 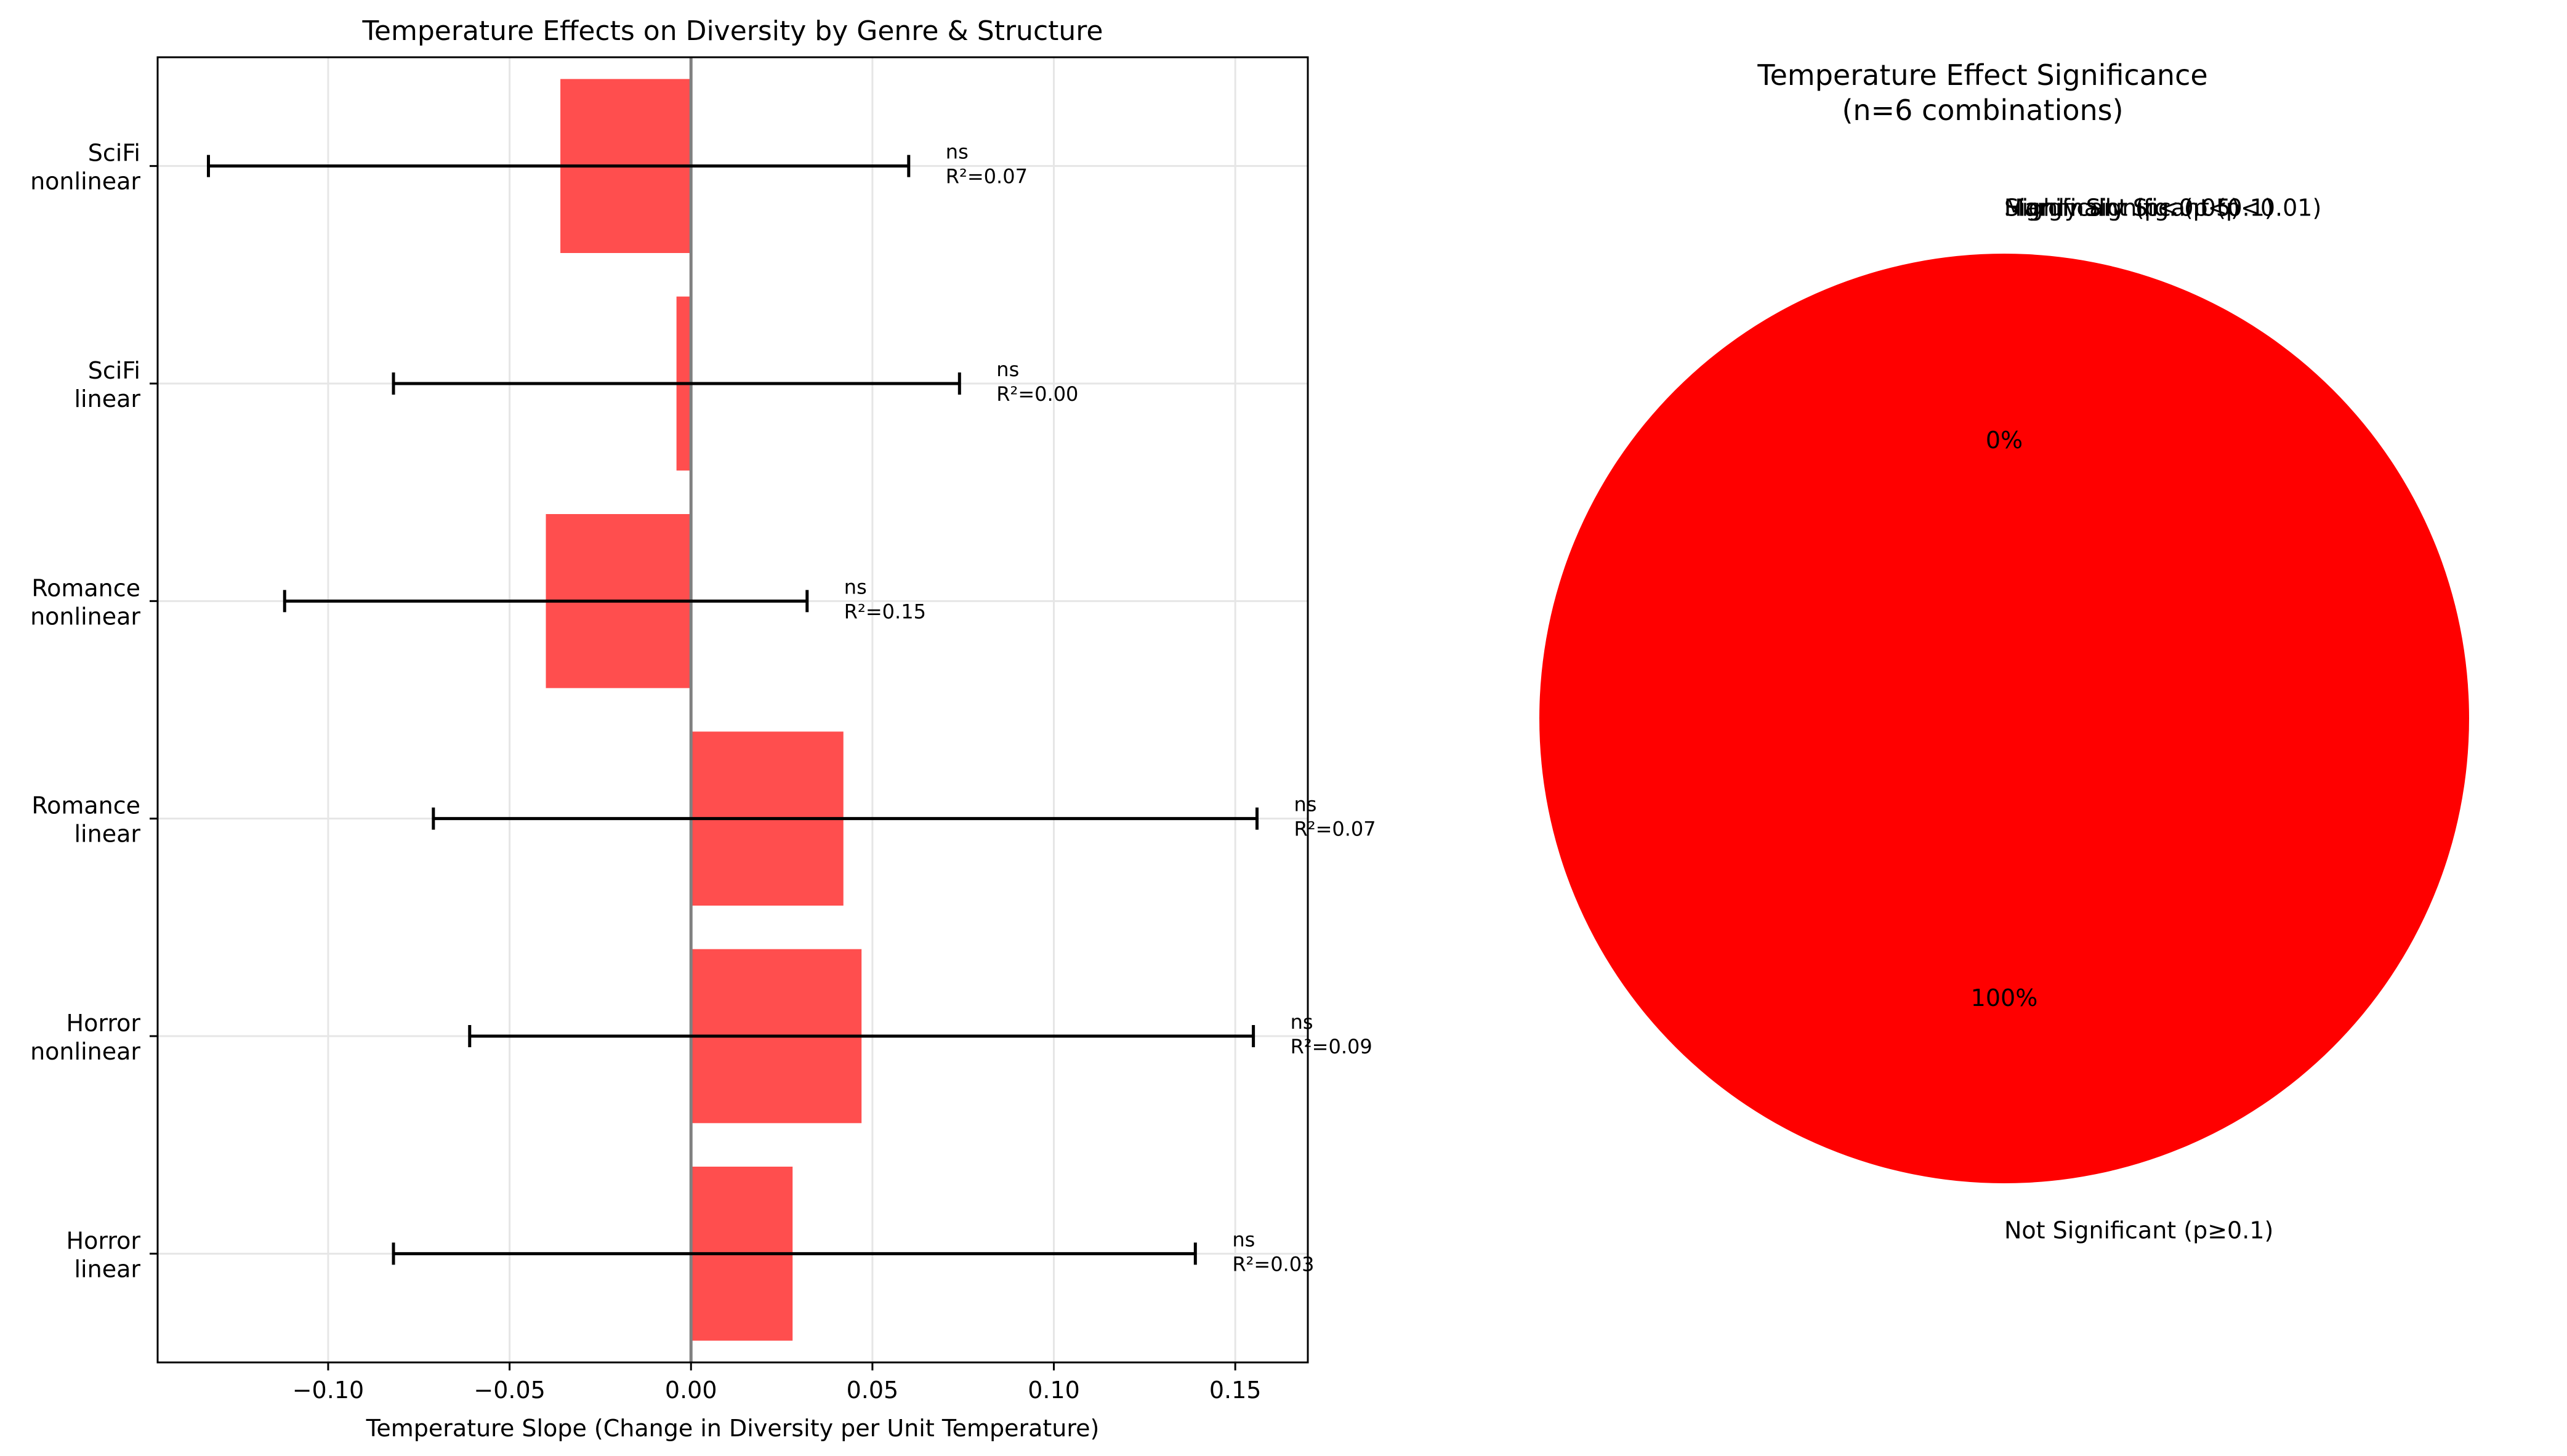 I want to click on pie-percent-label: 100%, so click(x=2005, y=998).